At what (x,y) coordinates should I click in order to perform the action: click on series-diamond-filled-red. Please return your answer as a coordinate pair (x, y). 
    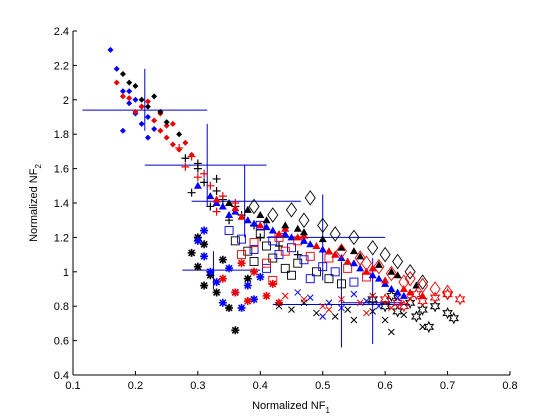
    Looking at the image, I should click on (154, 118).